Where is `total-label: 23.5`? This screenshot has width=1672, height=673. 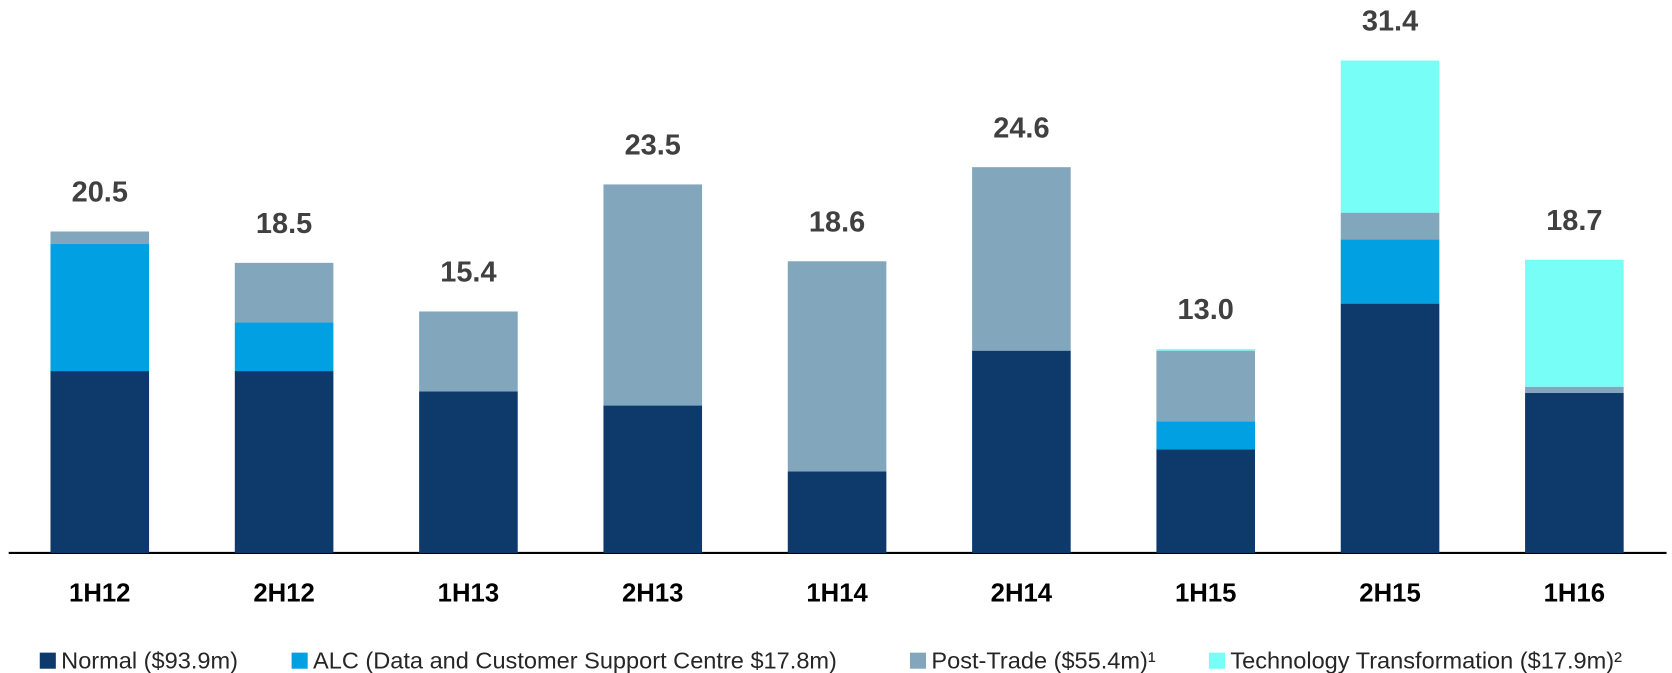
total-label: 23.5 is located at coordinates (653, 146).